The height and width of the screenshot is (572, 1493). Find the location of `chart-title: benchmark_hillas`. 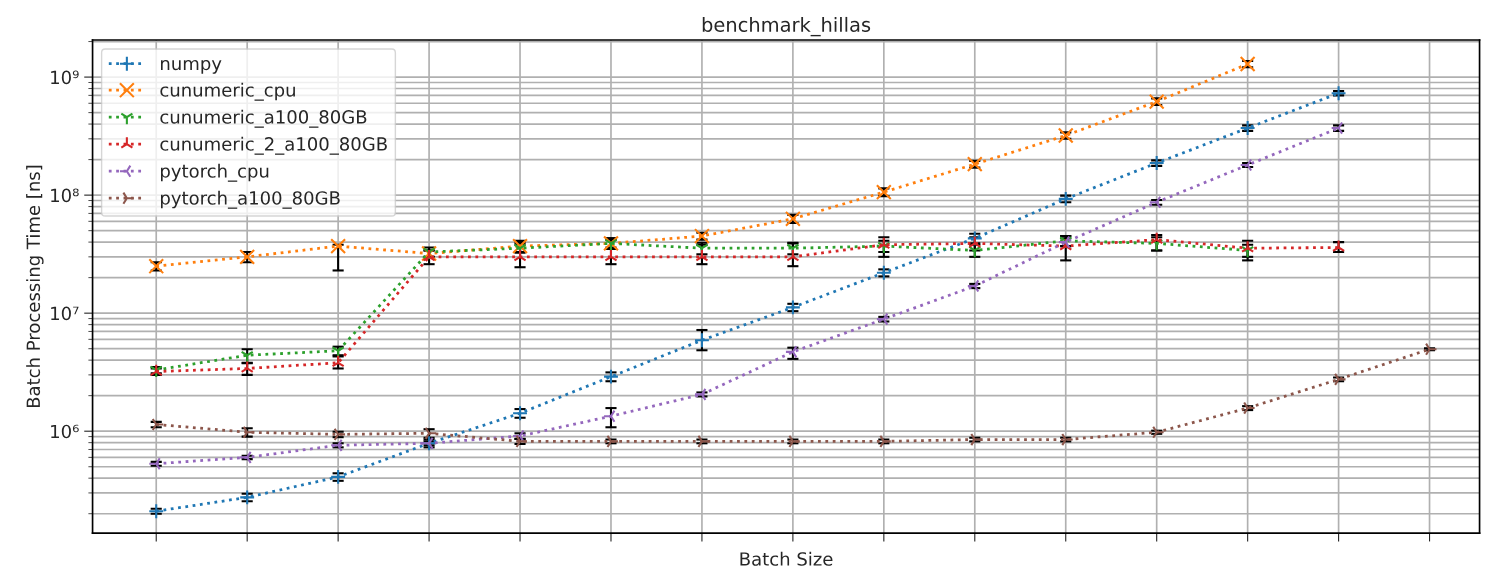

chart-title: benchmark_hillas is located at coordinates (786, 26).